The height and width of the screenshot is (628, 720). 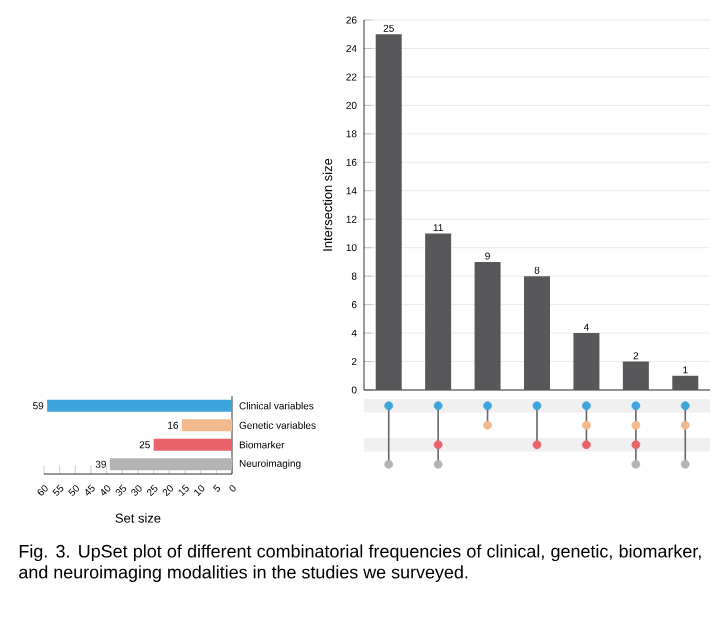 What do you see at coordinates (360, 563) in the screenshot?
I see `caption: Fig. 3. UpSet plot of different combinatorial frequencies of clinical, genetic, biomarker, and neuroimaging modalities in the studies we surveyed.` at bounding box center [360, 563].